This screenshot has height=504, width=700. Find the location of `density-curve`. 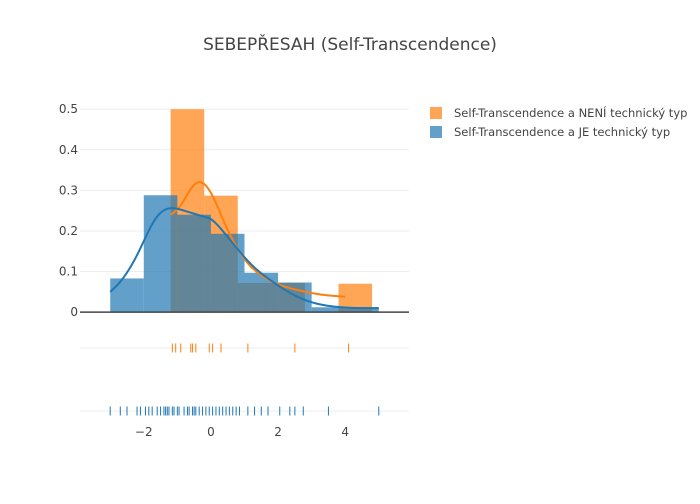

density-curve is located at coordinates (244, 258).